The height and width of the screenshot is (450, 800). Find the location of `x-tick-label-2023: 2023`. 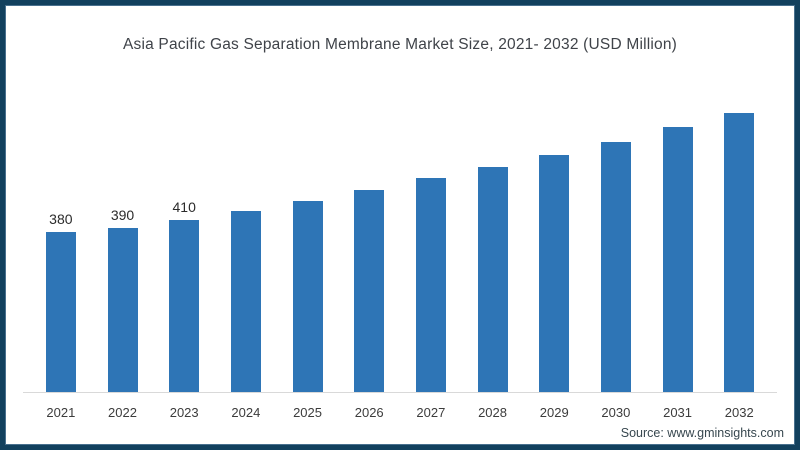

x-tick-label-2023: 2023 is located at coordinates (184, 412).